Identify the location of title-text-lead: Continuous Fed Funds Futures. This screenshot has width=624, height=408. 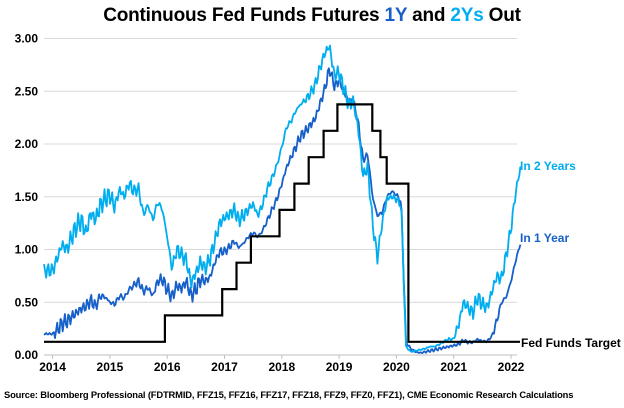
(244, 15).